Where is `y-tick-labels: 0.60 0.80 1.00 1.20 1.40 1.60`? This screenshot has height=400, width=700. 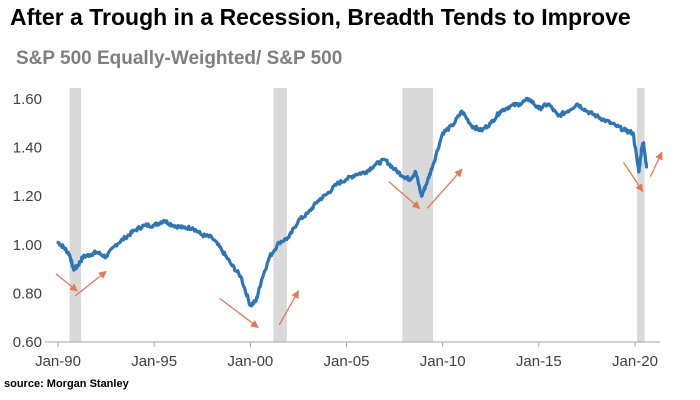
y-tick-labels: 0.60 0.80 1.00 1.20 1.40 1.60 is located at coordinates (27, 221).